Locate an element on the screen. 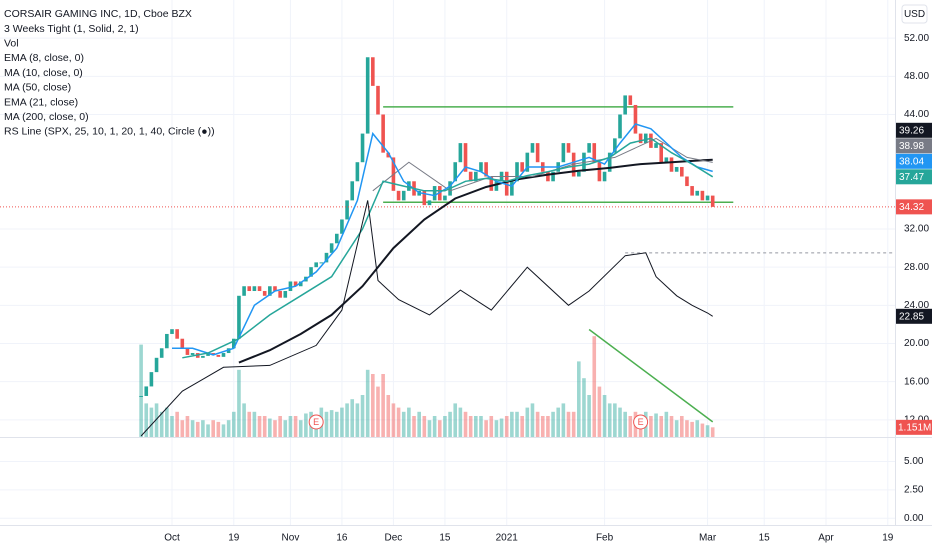 The image size is (932, 550). x-tick-label: Mar is located at coordinates (708, 538).